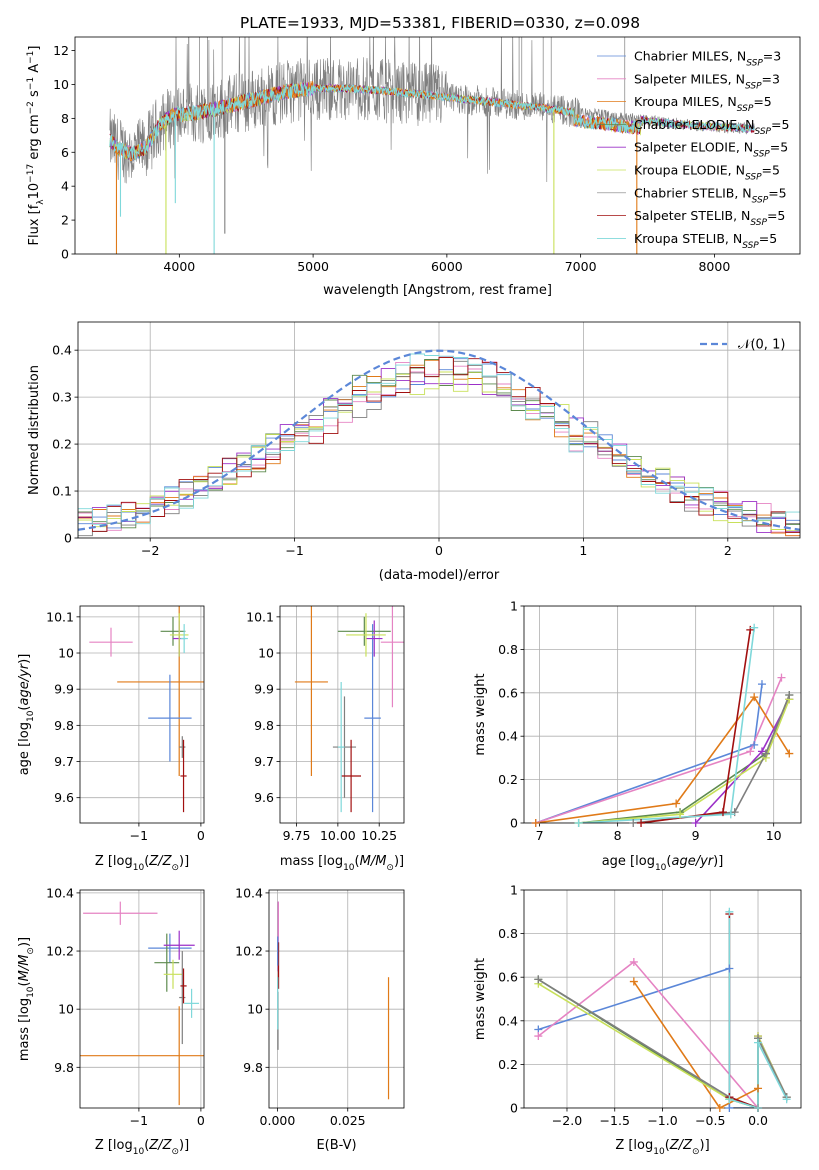 Image resolution: width=819 pixels, height=1170 pixels. Describe the element at coordinates (714, 266) in the screenshot. I see `x-tick-label: 8000` at that location.